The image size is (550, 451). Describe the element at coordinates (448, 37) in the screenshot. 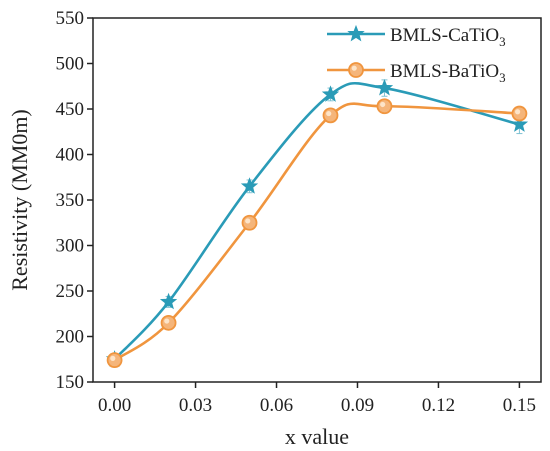

I see `legend-label: BMLS-CaTiO3` at that location.